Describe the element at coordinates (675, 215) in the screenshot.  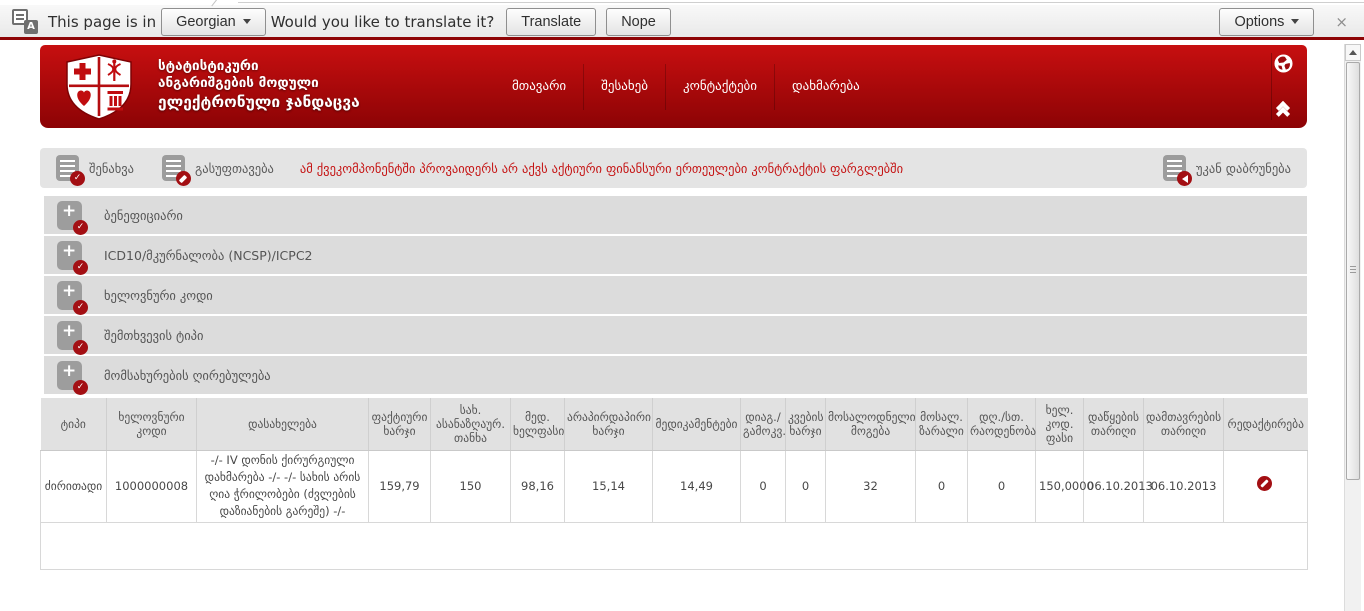
I see `section-beneficiary: + ✓ ბენეფიციარი` at that location.